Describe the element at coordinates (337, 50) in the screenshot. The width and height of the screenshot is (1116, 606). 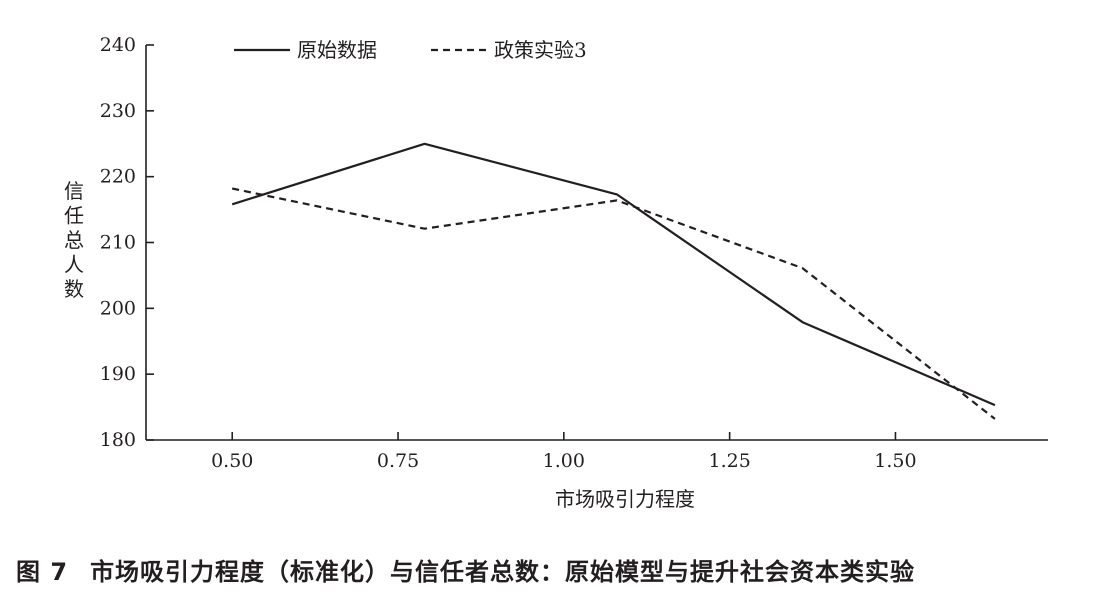
I see `legend-label: 原始数据` at that location.